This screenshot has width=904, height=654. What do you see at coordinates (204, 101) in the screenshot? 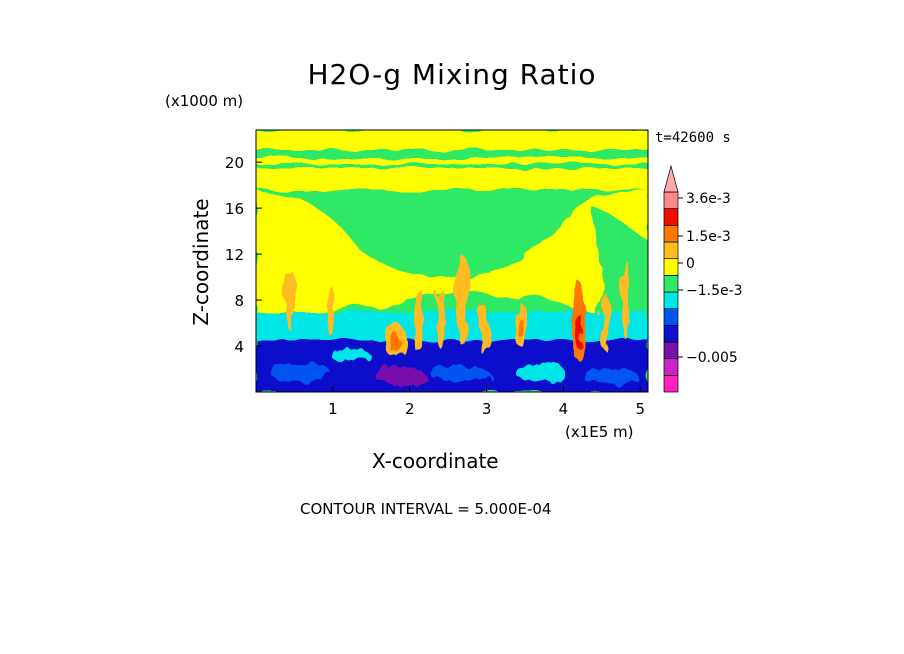
I see `y-units-label: (x1000 m)` at bounding box center [204, 101].